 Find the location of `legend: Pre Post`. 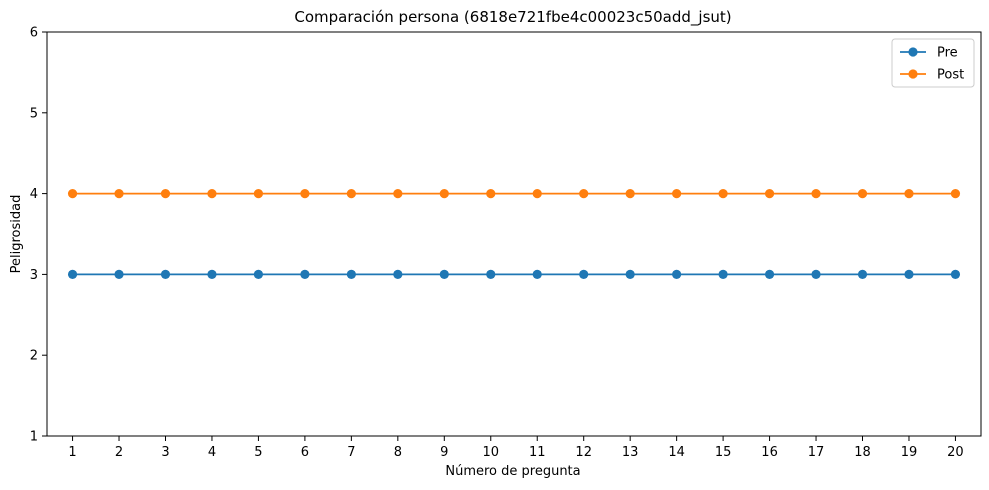

legend: Pre Post is located at coordinates (933, 63).